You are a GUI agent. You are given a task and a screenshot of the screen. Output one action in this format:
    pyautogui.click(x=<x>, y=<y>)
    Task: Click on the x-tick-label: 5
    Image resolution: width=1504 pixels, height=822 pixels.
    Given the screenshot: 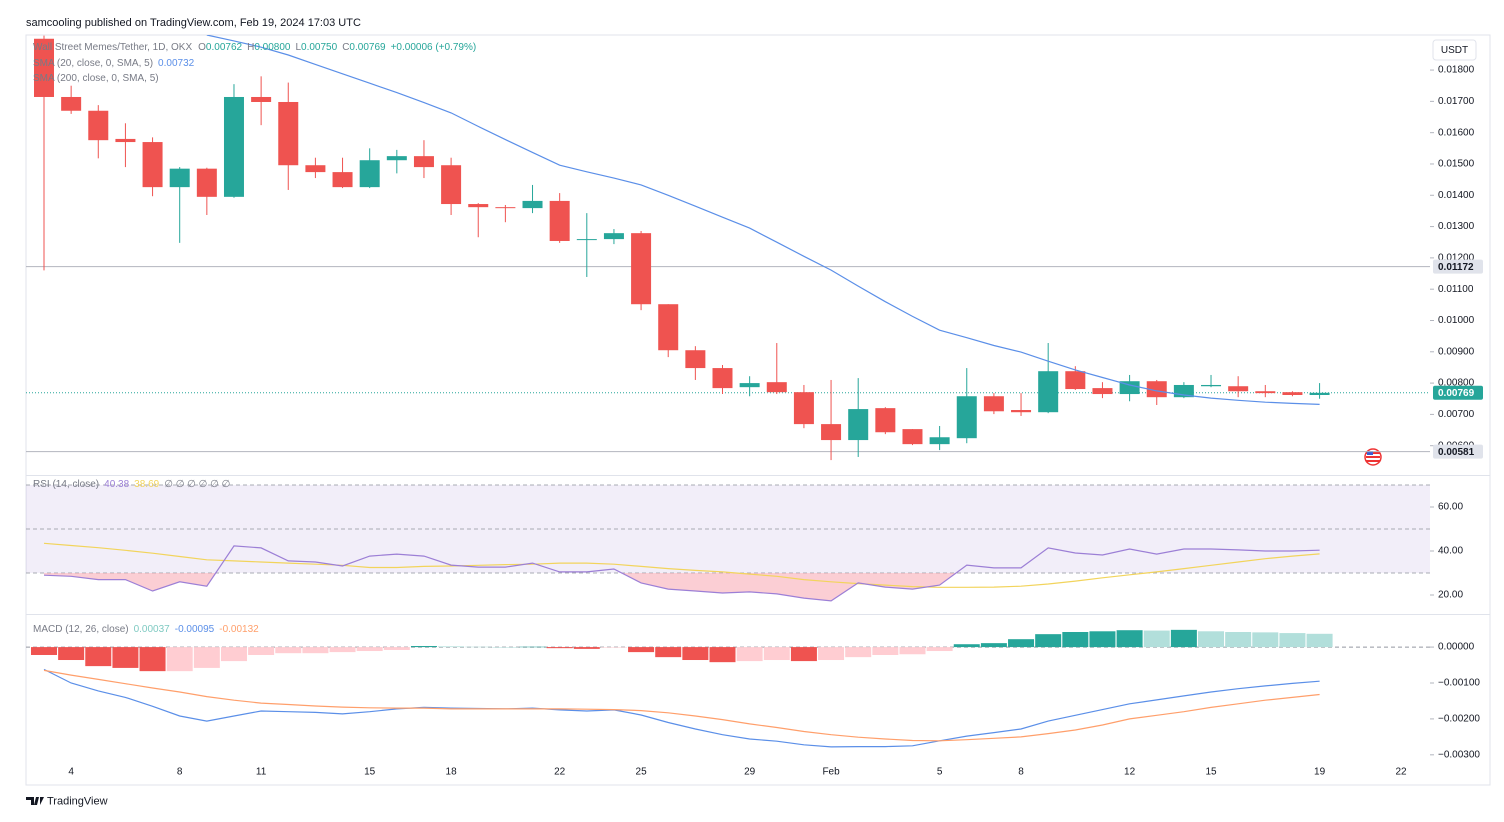 What is the action you would take?
    pyautogui.click(x=940, y=772)
    